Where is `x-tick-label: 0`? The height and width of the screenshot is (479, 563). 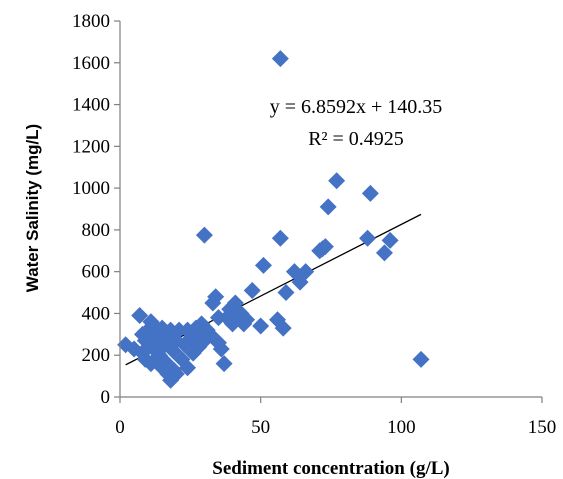
x-tick-label: 0 is located at coordinates (120, 427).